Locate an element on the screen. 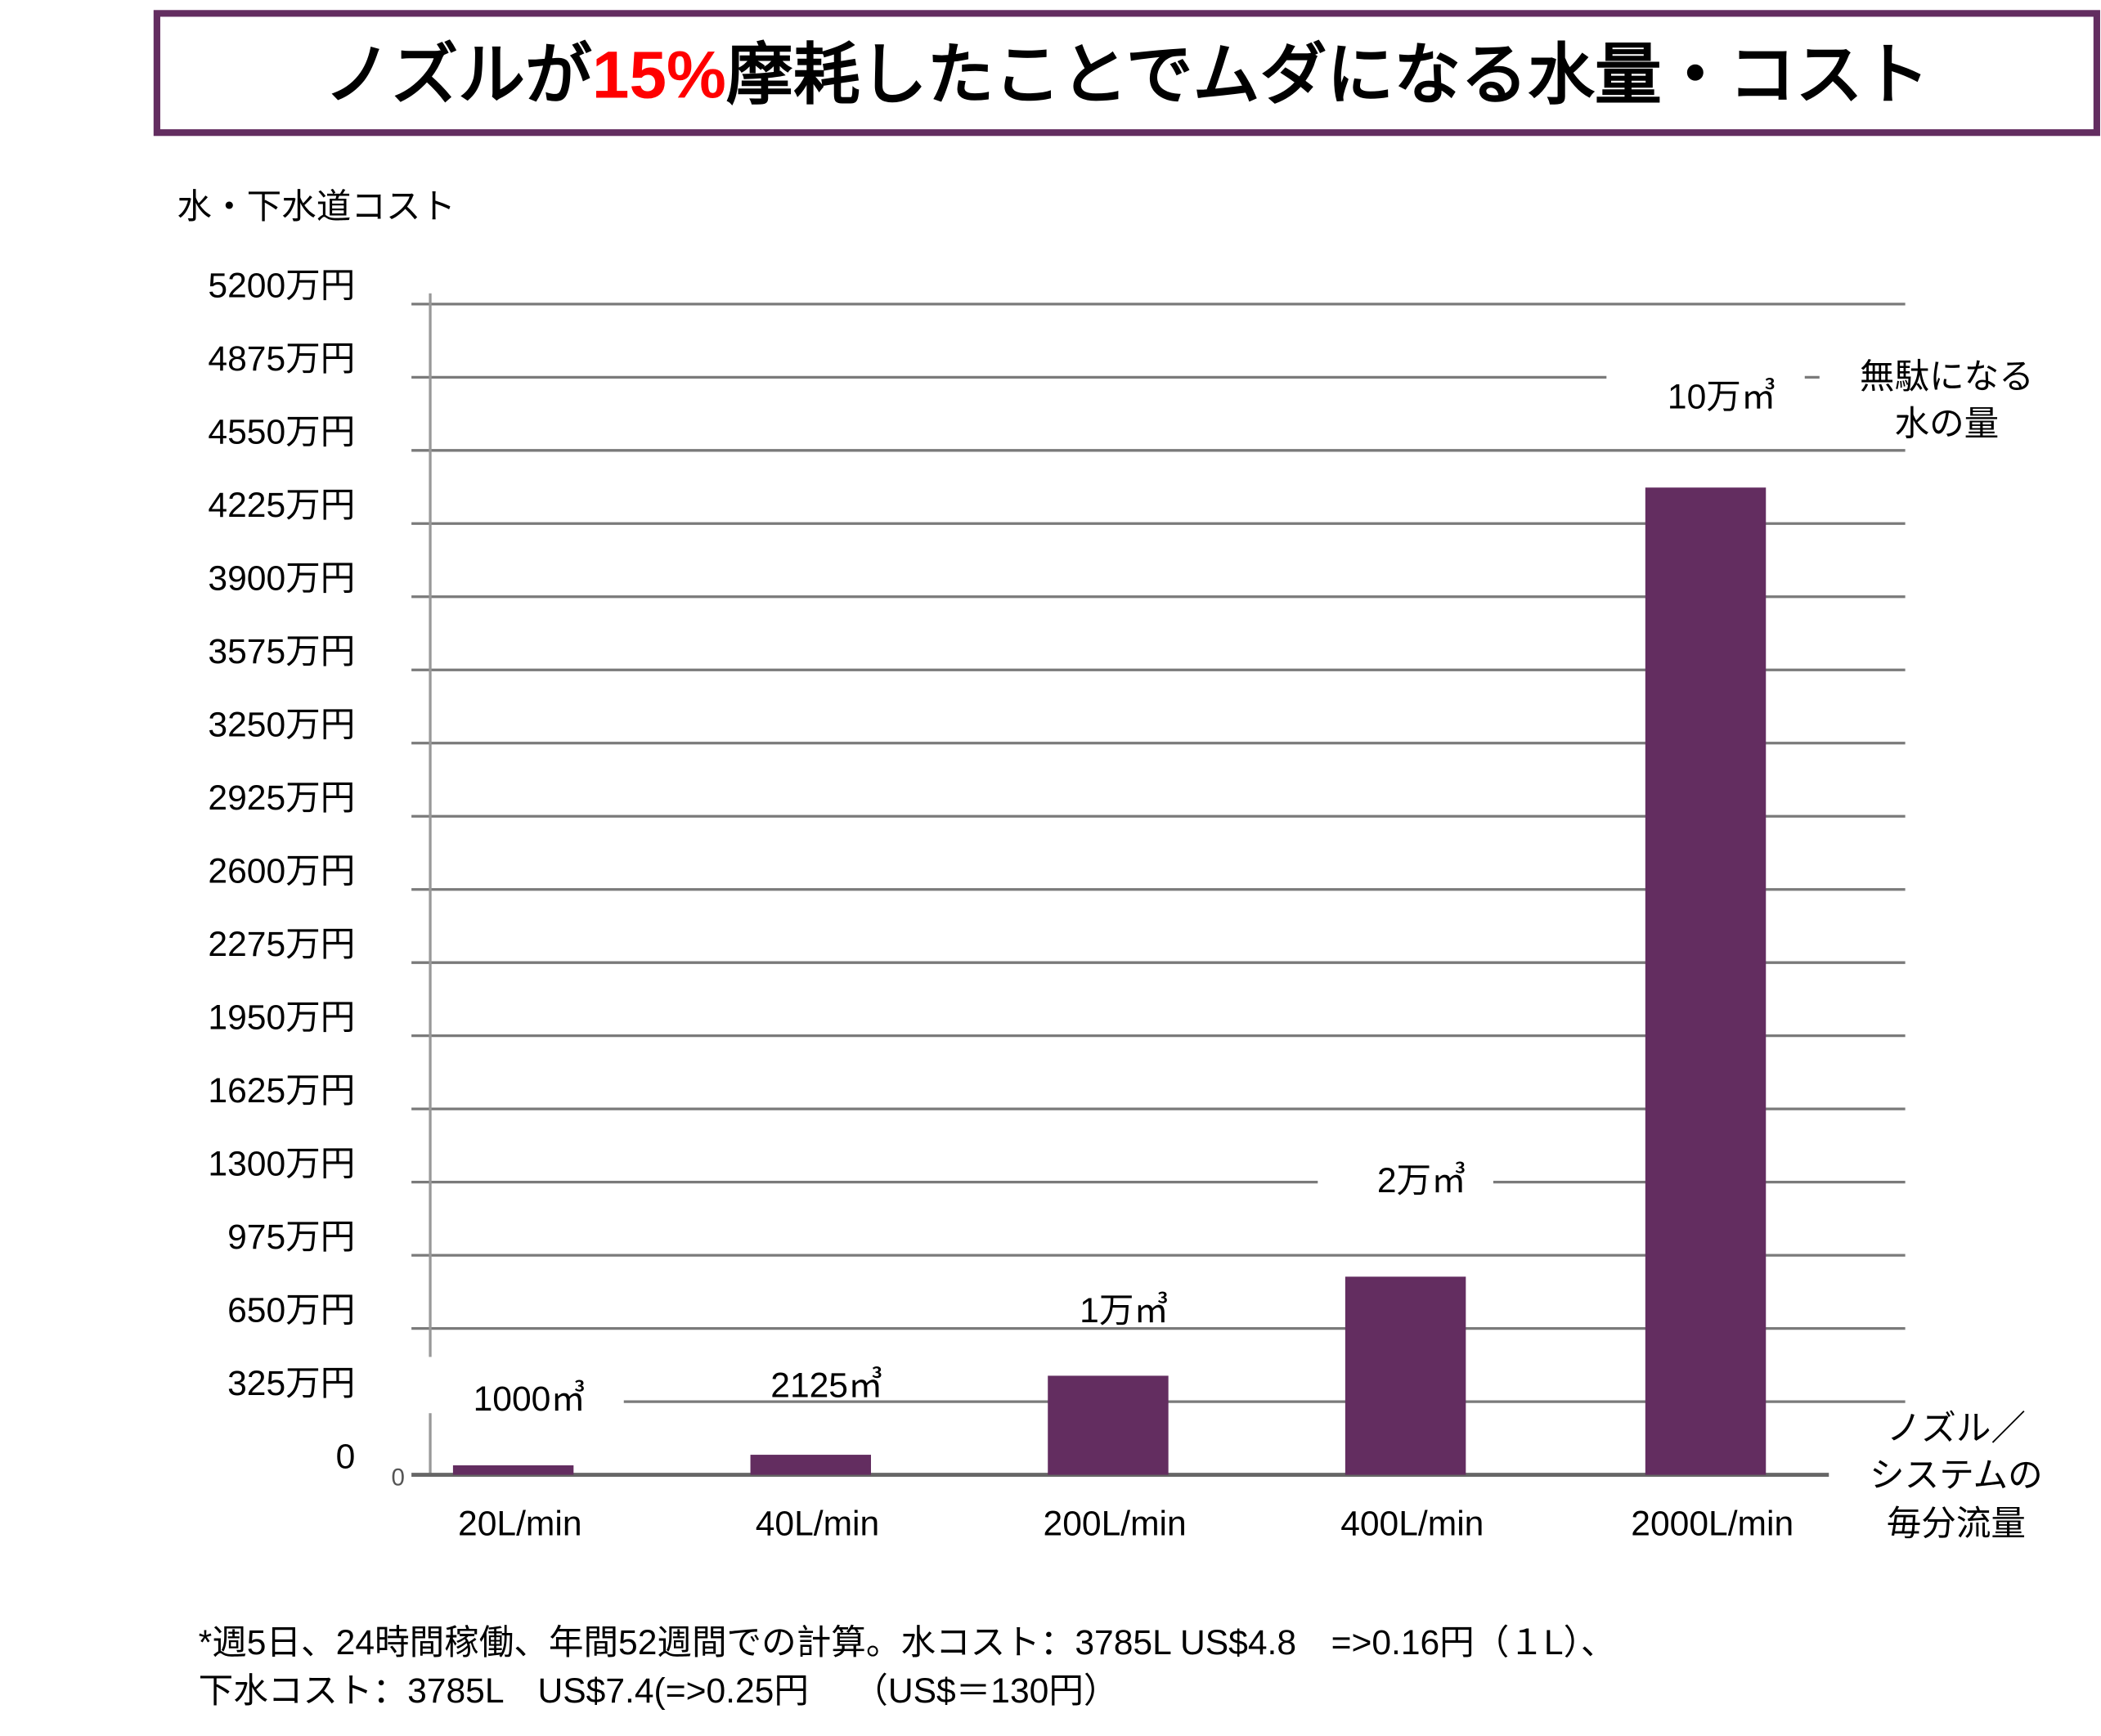  x-axis-title-line: ノズル／ is located at coordinates (1956, 1429).